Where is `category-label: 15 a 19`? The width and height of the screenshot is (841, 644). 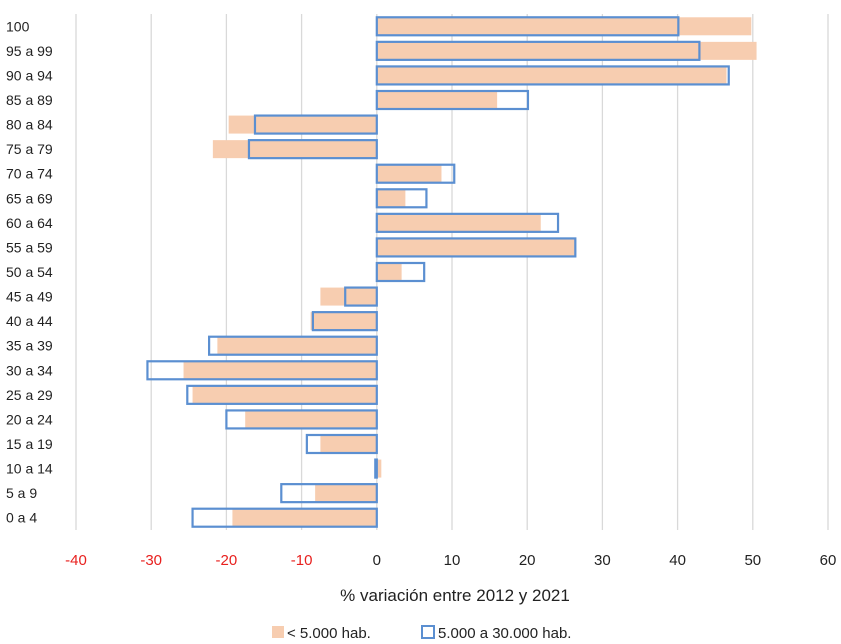 category-label: 15 a 19 is located at coordinates (29, 444).